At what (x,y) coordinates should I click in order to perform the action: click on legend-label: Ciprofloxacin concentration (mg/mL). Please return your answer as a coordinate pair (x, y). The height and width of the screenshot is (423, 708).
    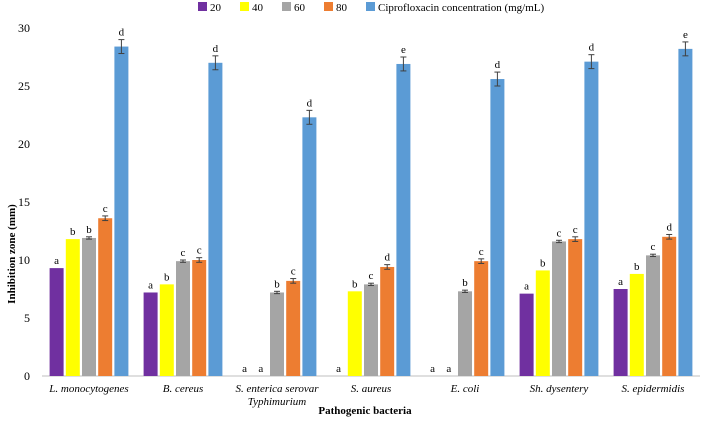
    Looking at the image, I should click on (461, 8).